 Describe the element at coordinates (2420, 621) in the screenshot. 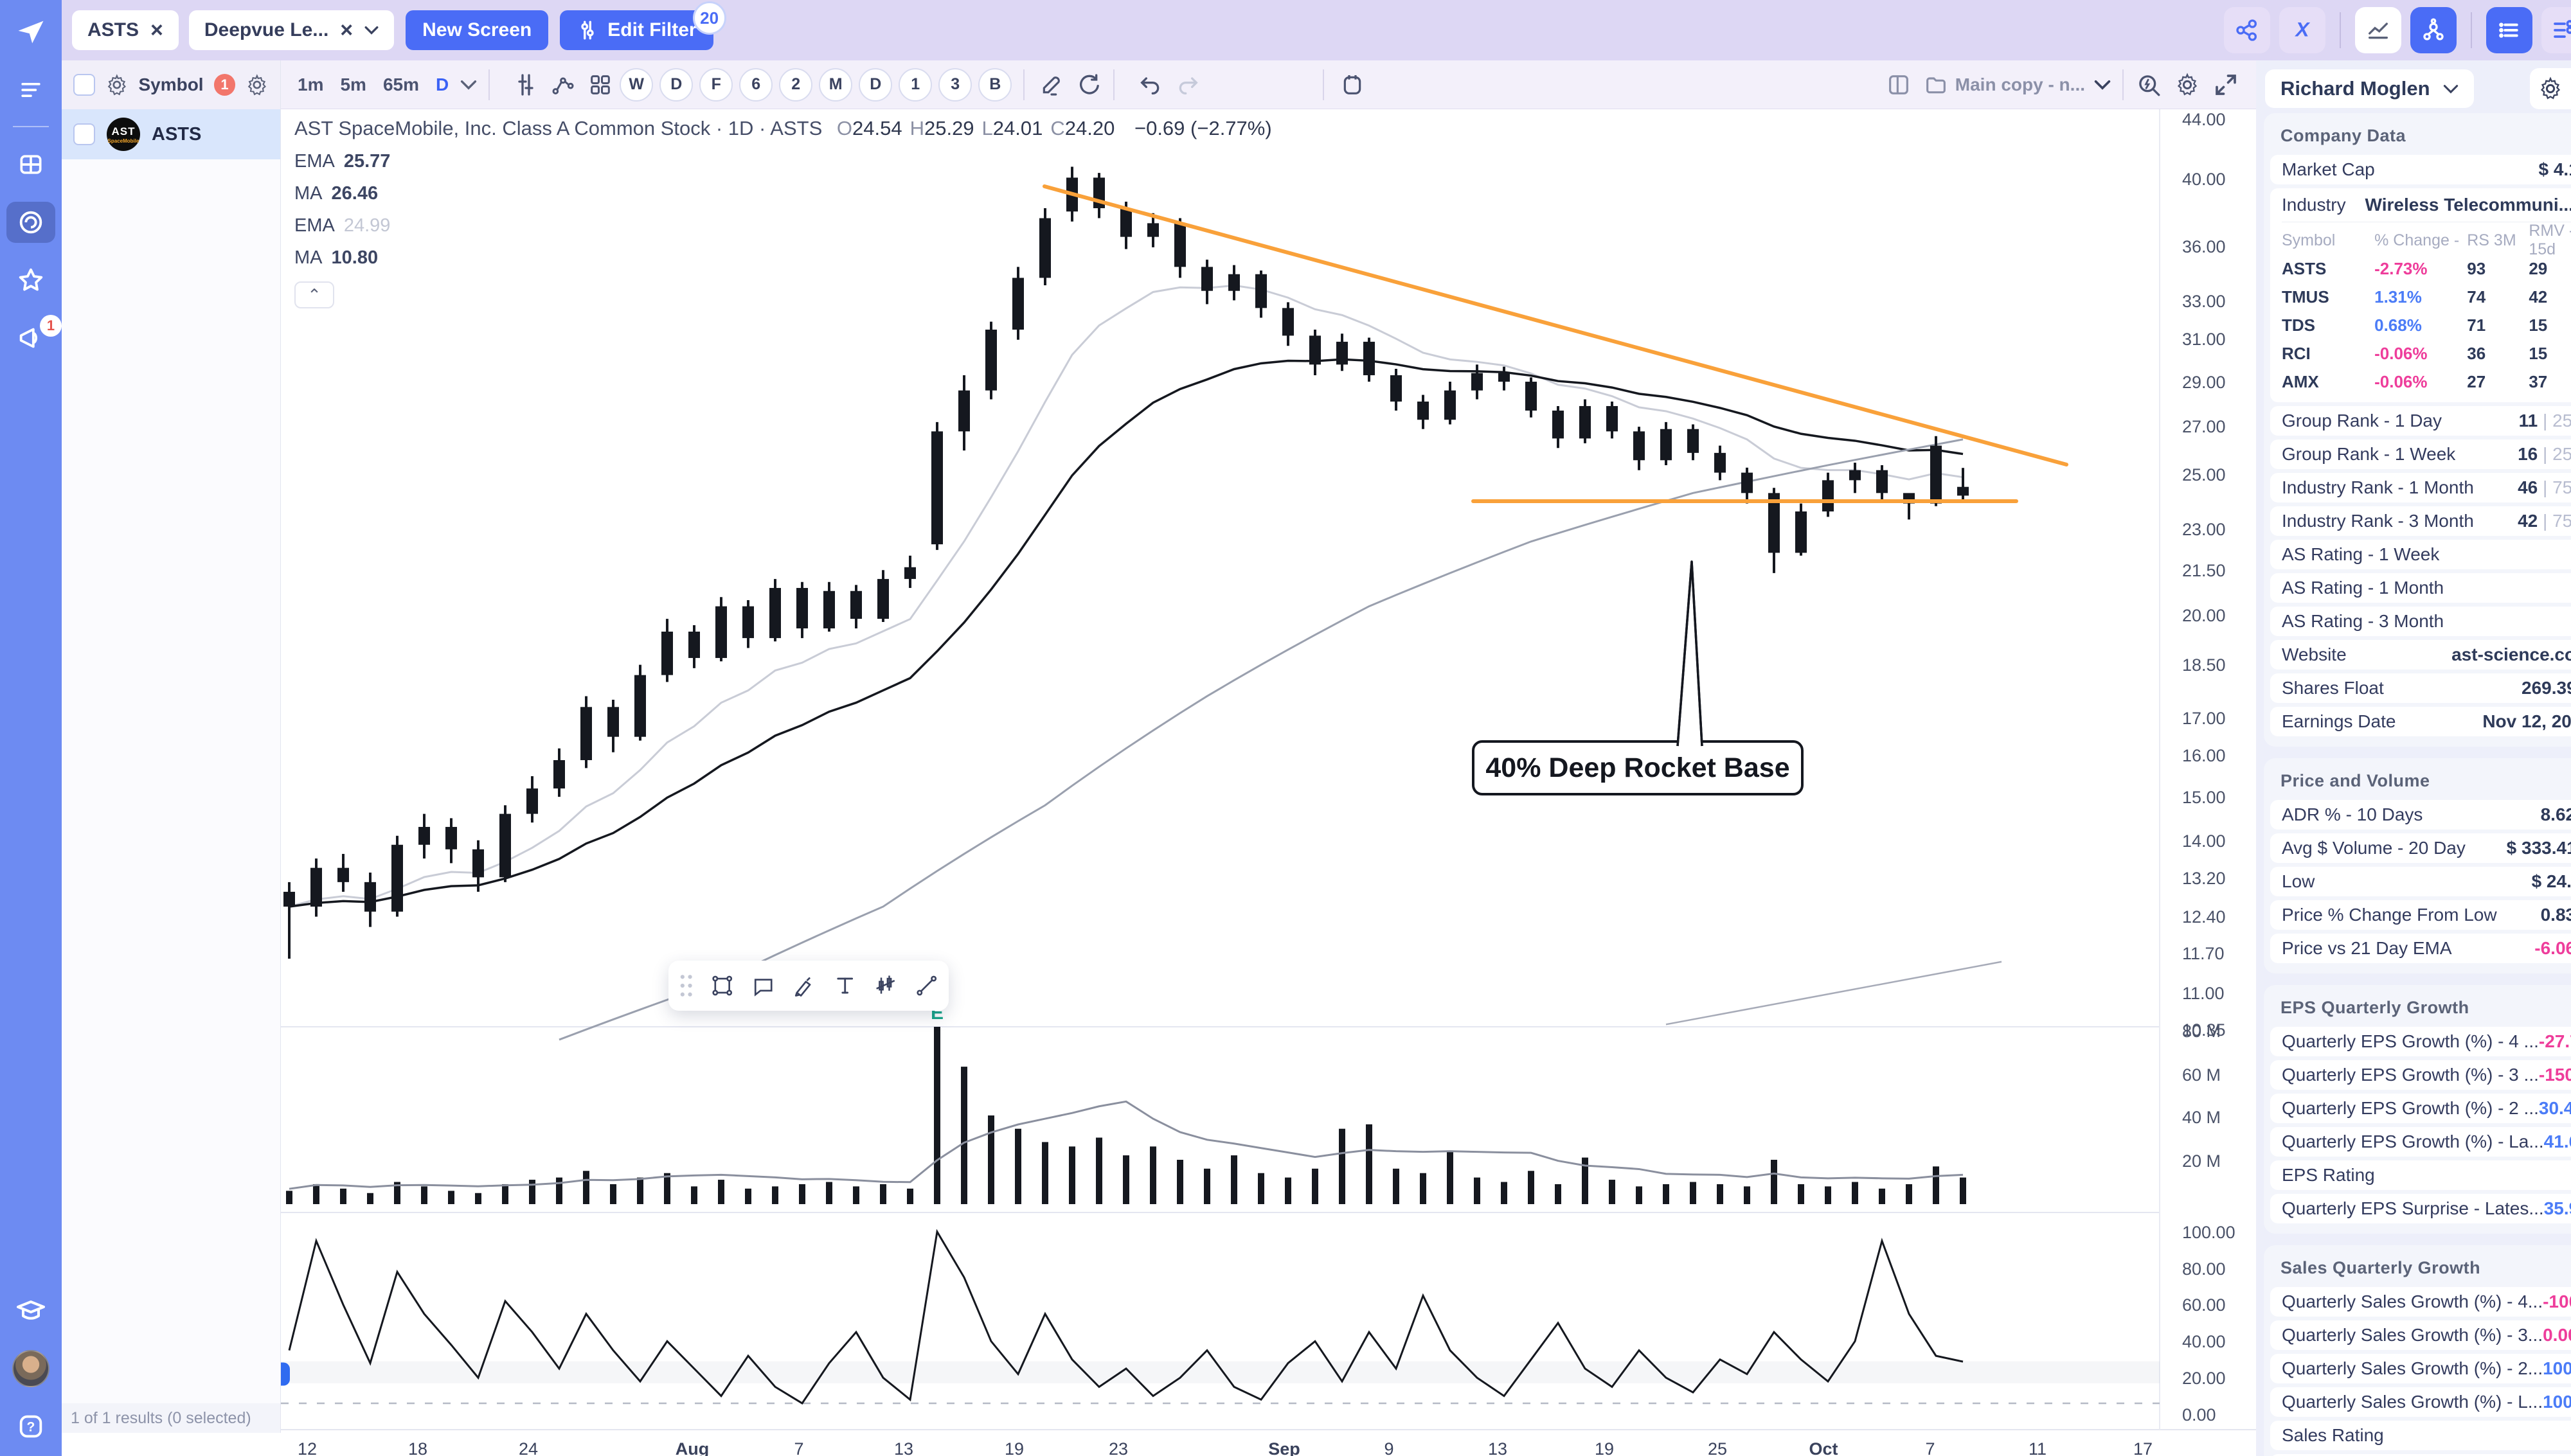

I see `metric-row: AS Rating - 3 Month97` at that location.